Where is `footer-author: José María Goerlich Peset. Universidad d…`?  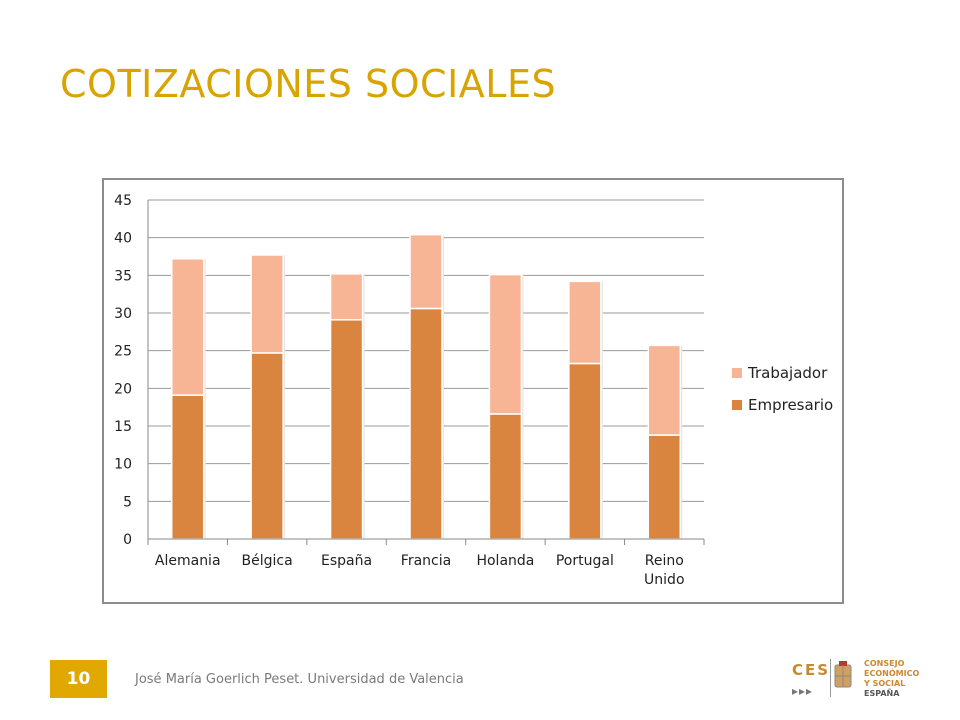 footer-author: José María Goerlich Peset. Universidad d… is located at coordinates (299, 679).